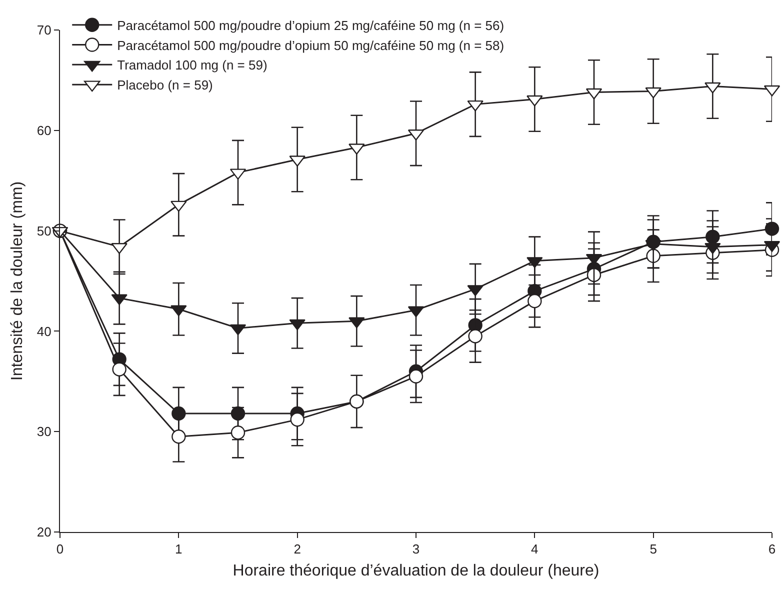  I want to click on x-tick-label: 0, so click(60, 549).